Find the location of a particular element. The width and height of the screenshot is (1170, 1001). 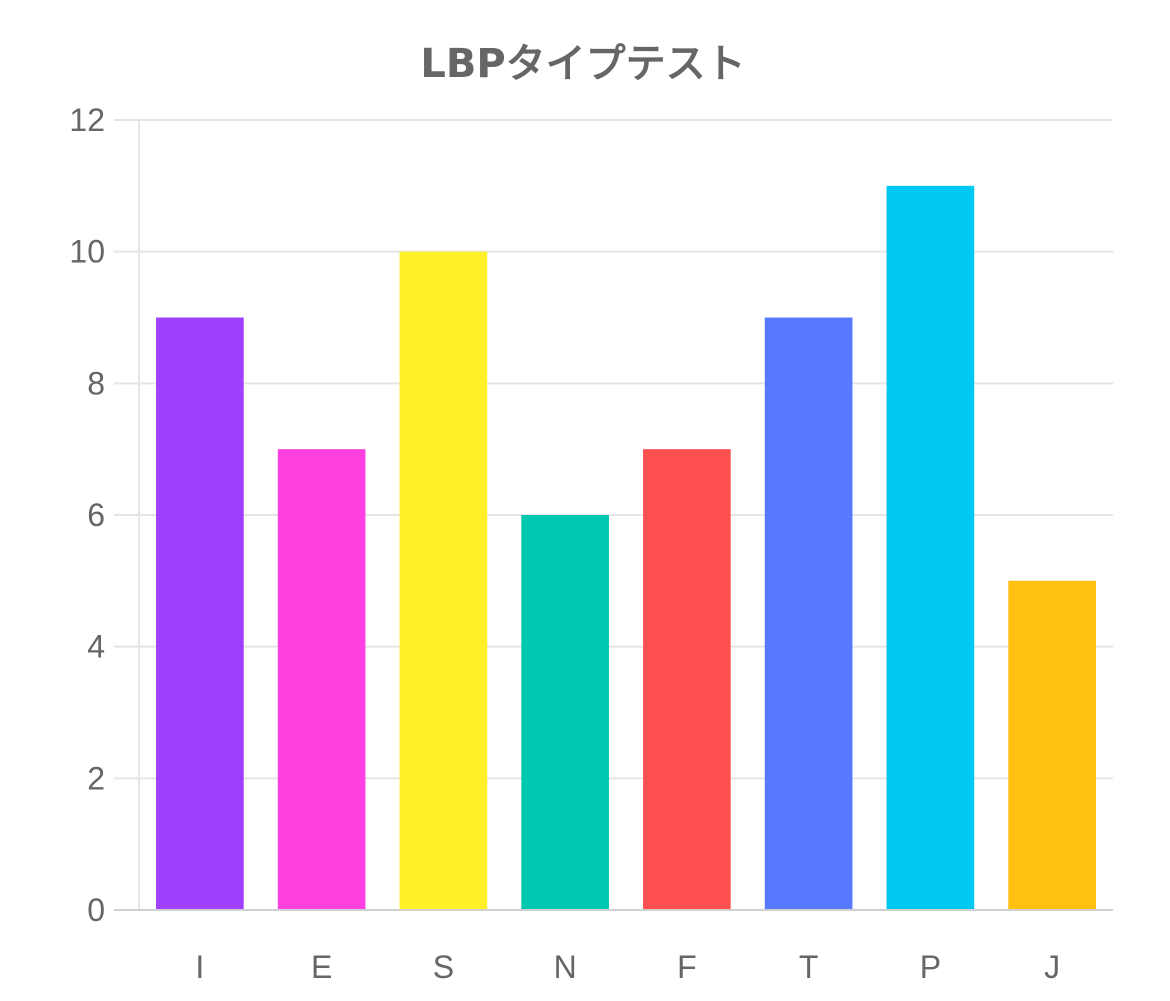

x-tick-label: J is located at coordinates (1052, 967).